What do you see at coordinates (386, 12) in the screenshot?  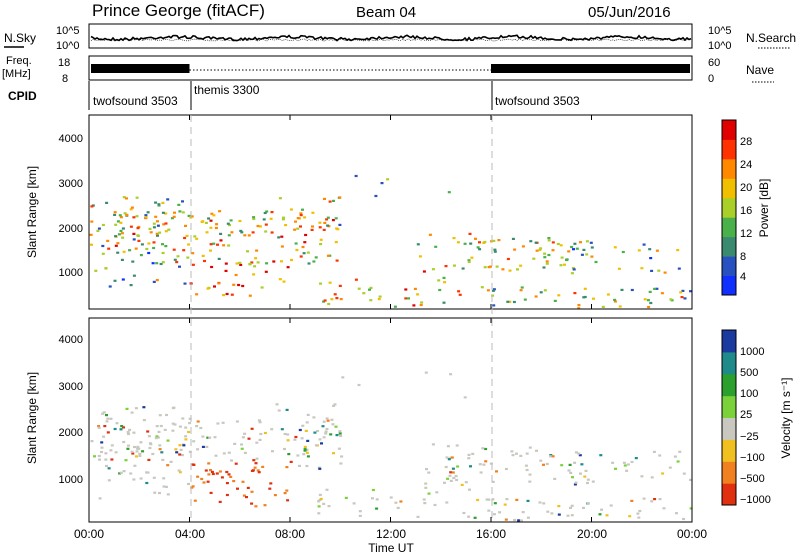 I see `beam-title: Beam 04` at bounding box center [386, 12].